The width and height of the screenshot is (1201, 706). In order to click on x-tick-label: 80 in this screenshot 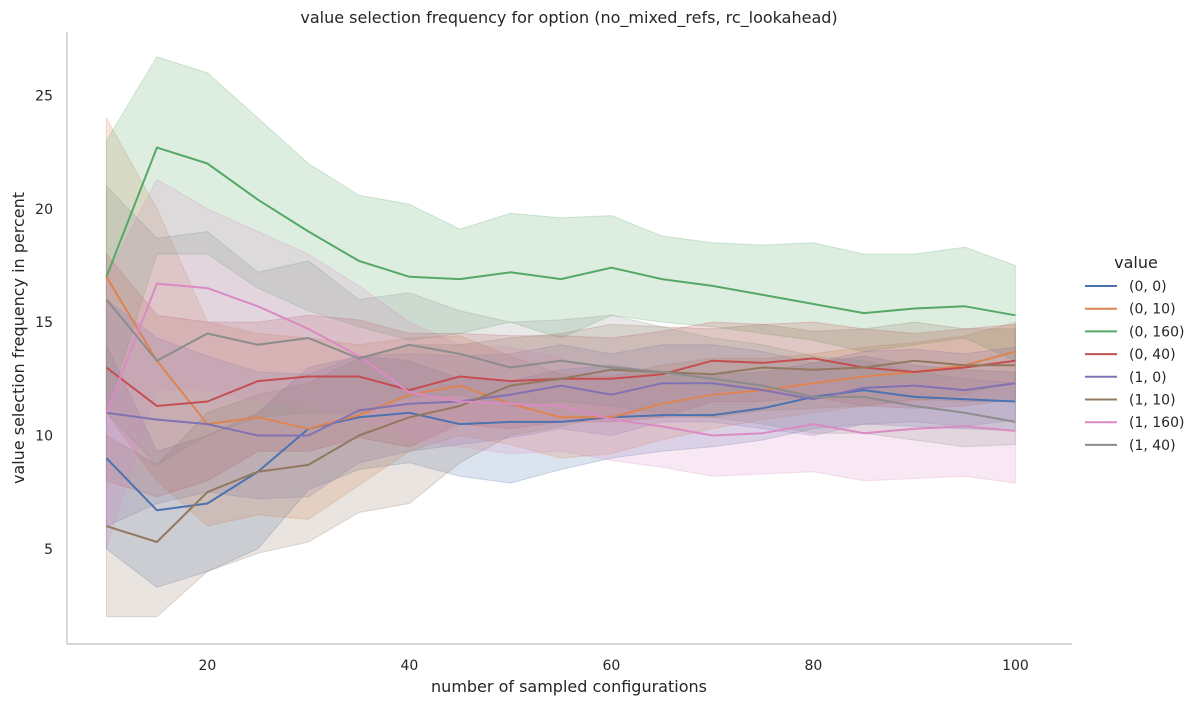, I will do `click(814, 666)`.